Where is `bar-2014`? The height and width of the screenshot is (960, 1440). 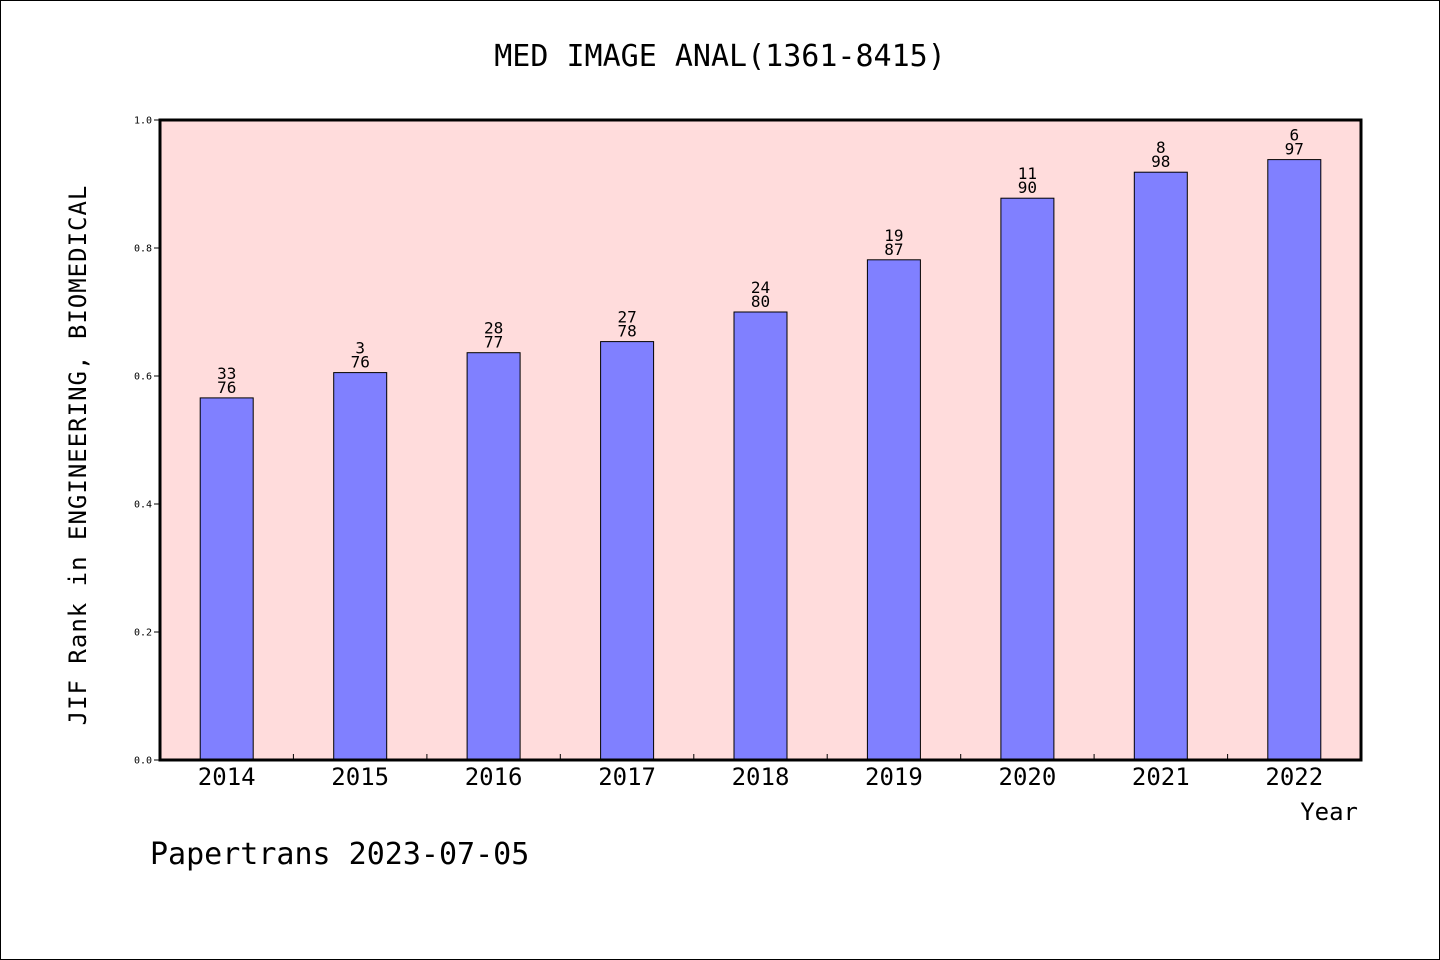 bar-2014 is located at coordinates (226, 579).